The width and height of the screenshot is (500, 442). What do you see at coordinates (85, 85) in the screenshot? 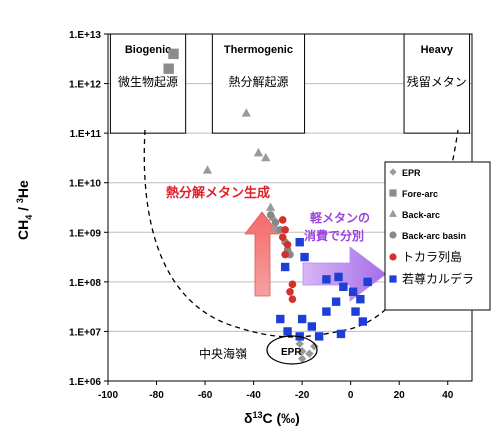
I see `y-tick-label: 1.E+12` at bounding box center [85, 85].